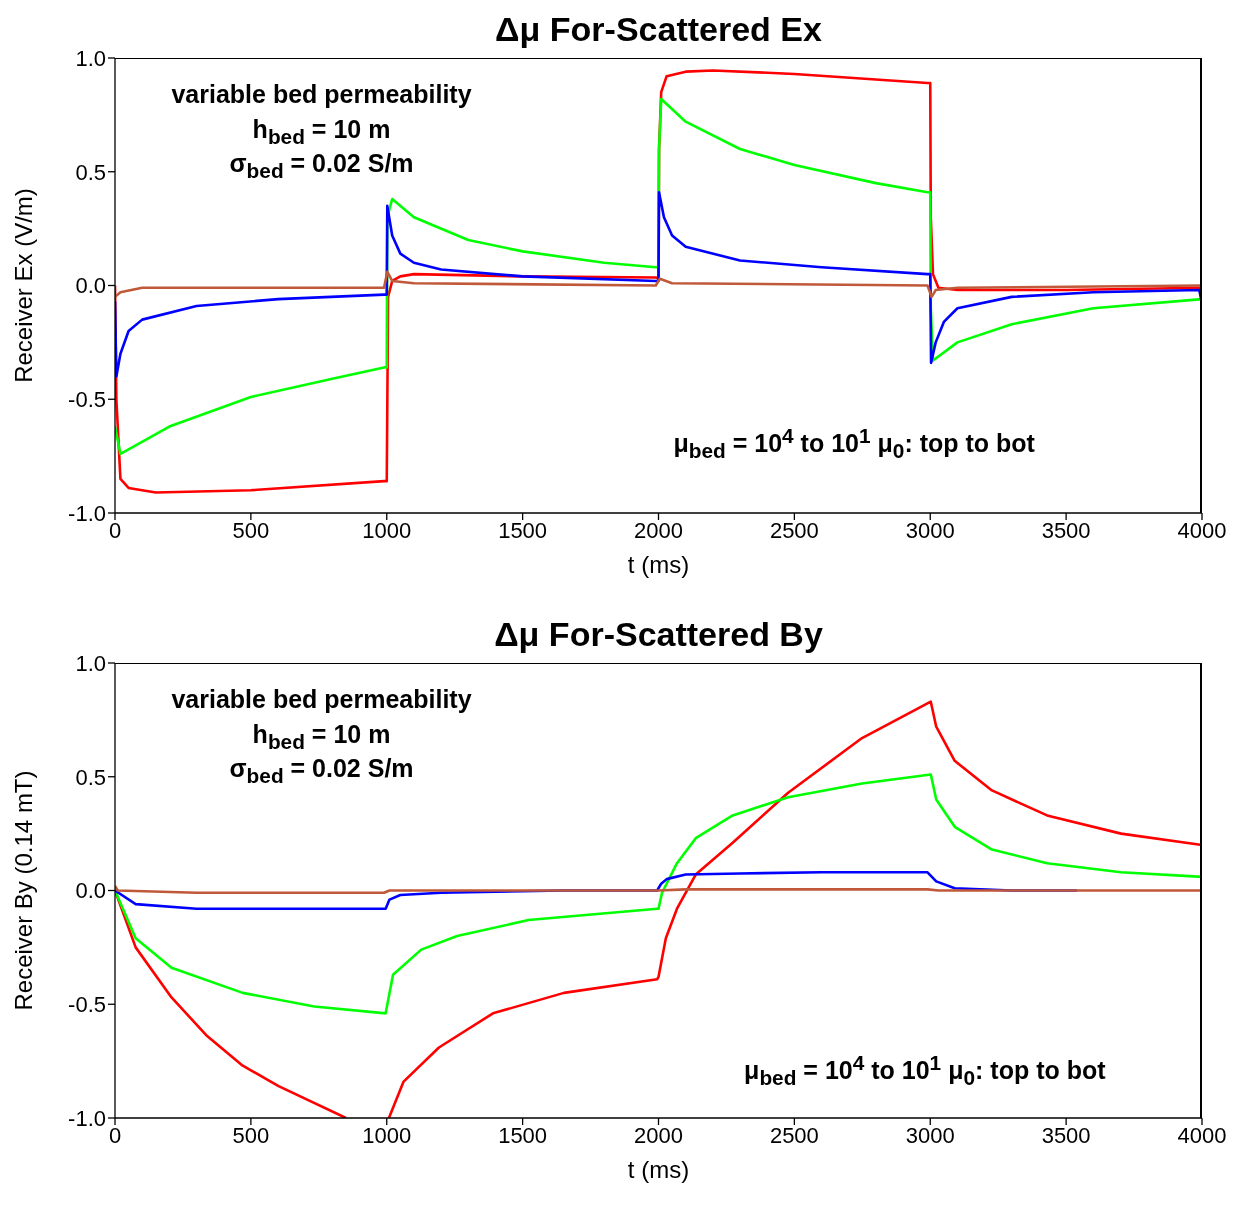 This screenshot has height=1206, width=1244. What do you see at coordinates (23, 285) in the screenshot?
I see `y-axis-title: Receiver Ex (V/m)` at bounding box center [23, 285].